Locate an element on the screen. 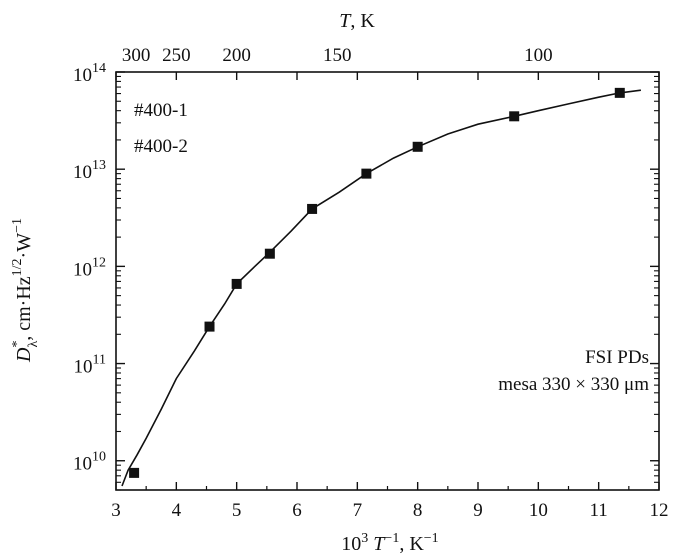 The height and width of the screenshot is (556, 680). x-tick-label-9: 12 is located at coordinates (659, 510).